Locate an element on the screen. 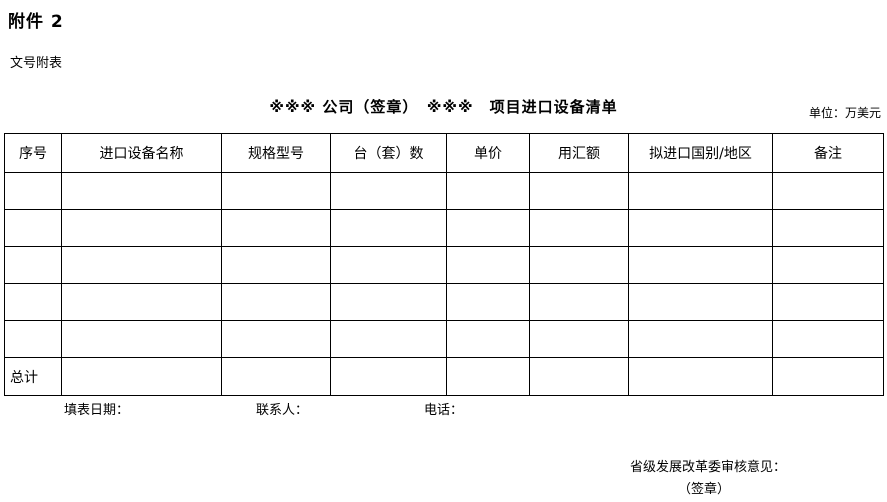 The height and width of the screenshot is (502, 887). phone-label: 电话： is located at coordinates (444, 410).